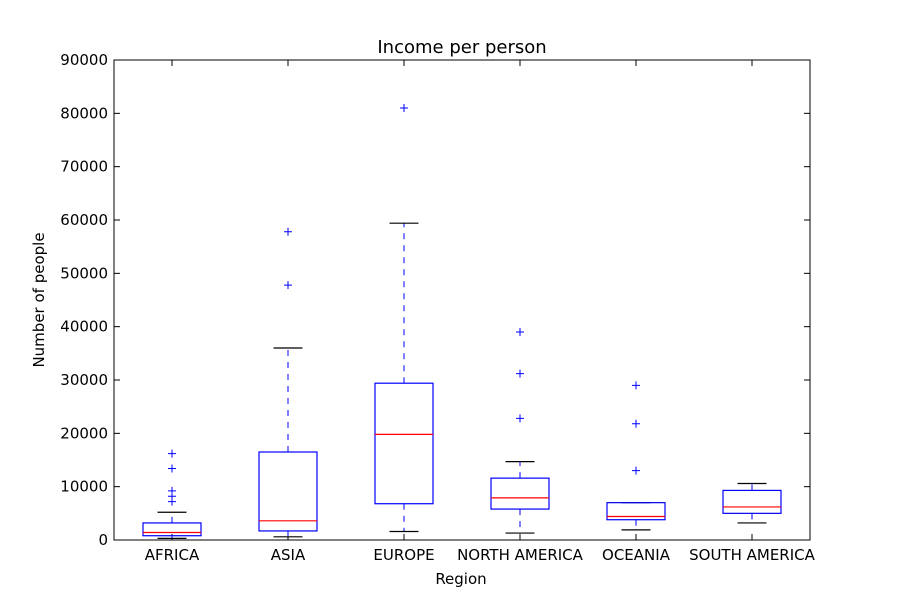 The width and height of the screenshot is (900, 600). Describe the element at coordinates (84, 327) in the screenshot. I see `y-tick-label: 40000` at that location.